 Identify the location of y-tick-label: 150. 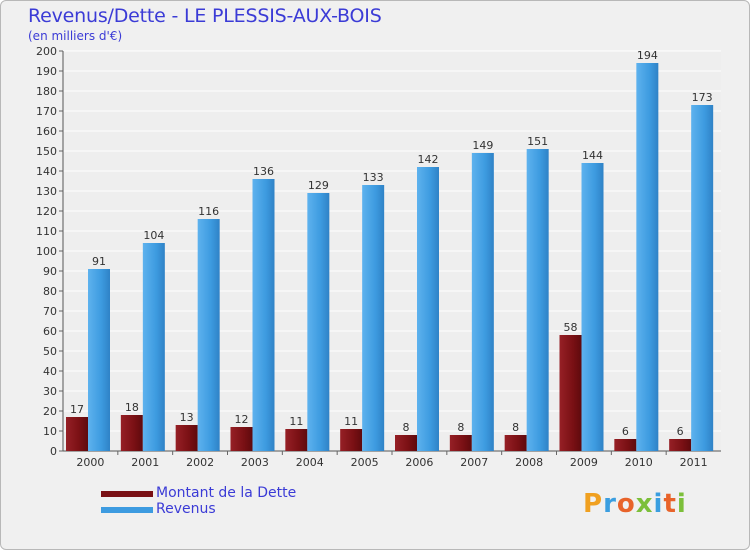
(46, 151).